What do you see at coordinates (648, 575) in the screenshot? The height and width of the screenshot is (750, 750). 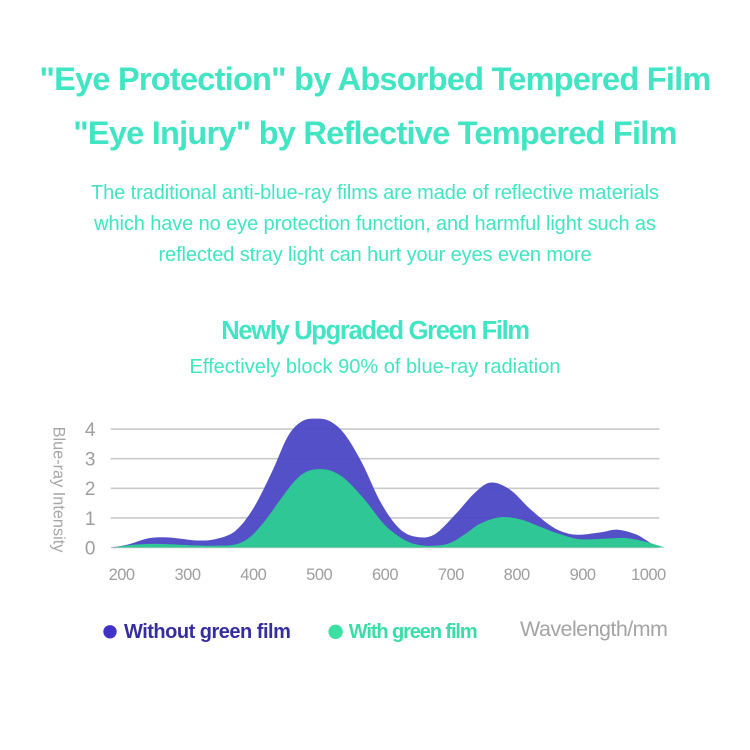 I see `svg-text: 1000` at bounding box center [648, 575].